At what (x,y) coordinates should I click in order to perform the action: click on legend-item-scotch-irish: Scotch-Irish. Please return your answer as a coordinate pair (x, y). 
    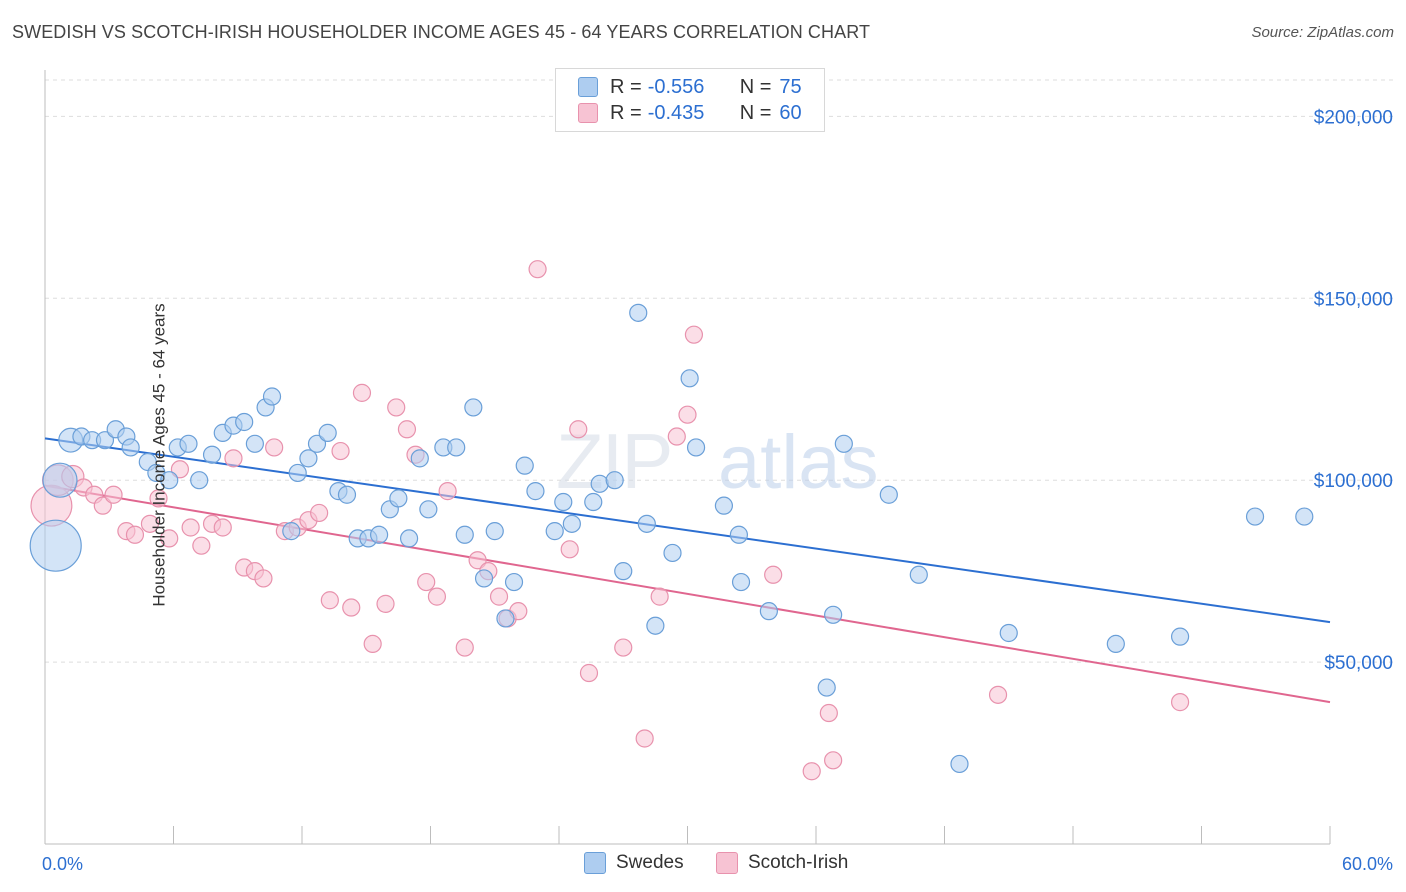
    Looking at the image, I should click on (782, 863).